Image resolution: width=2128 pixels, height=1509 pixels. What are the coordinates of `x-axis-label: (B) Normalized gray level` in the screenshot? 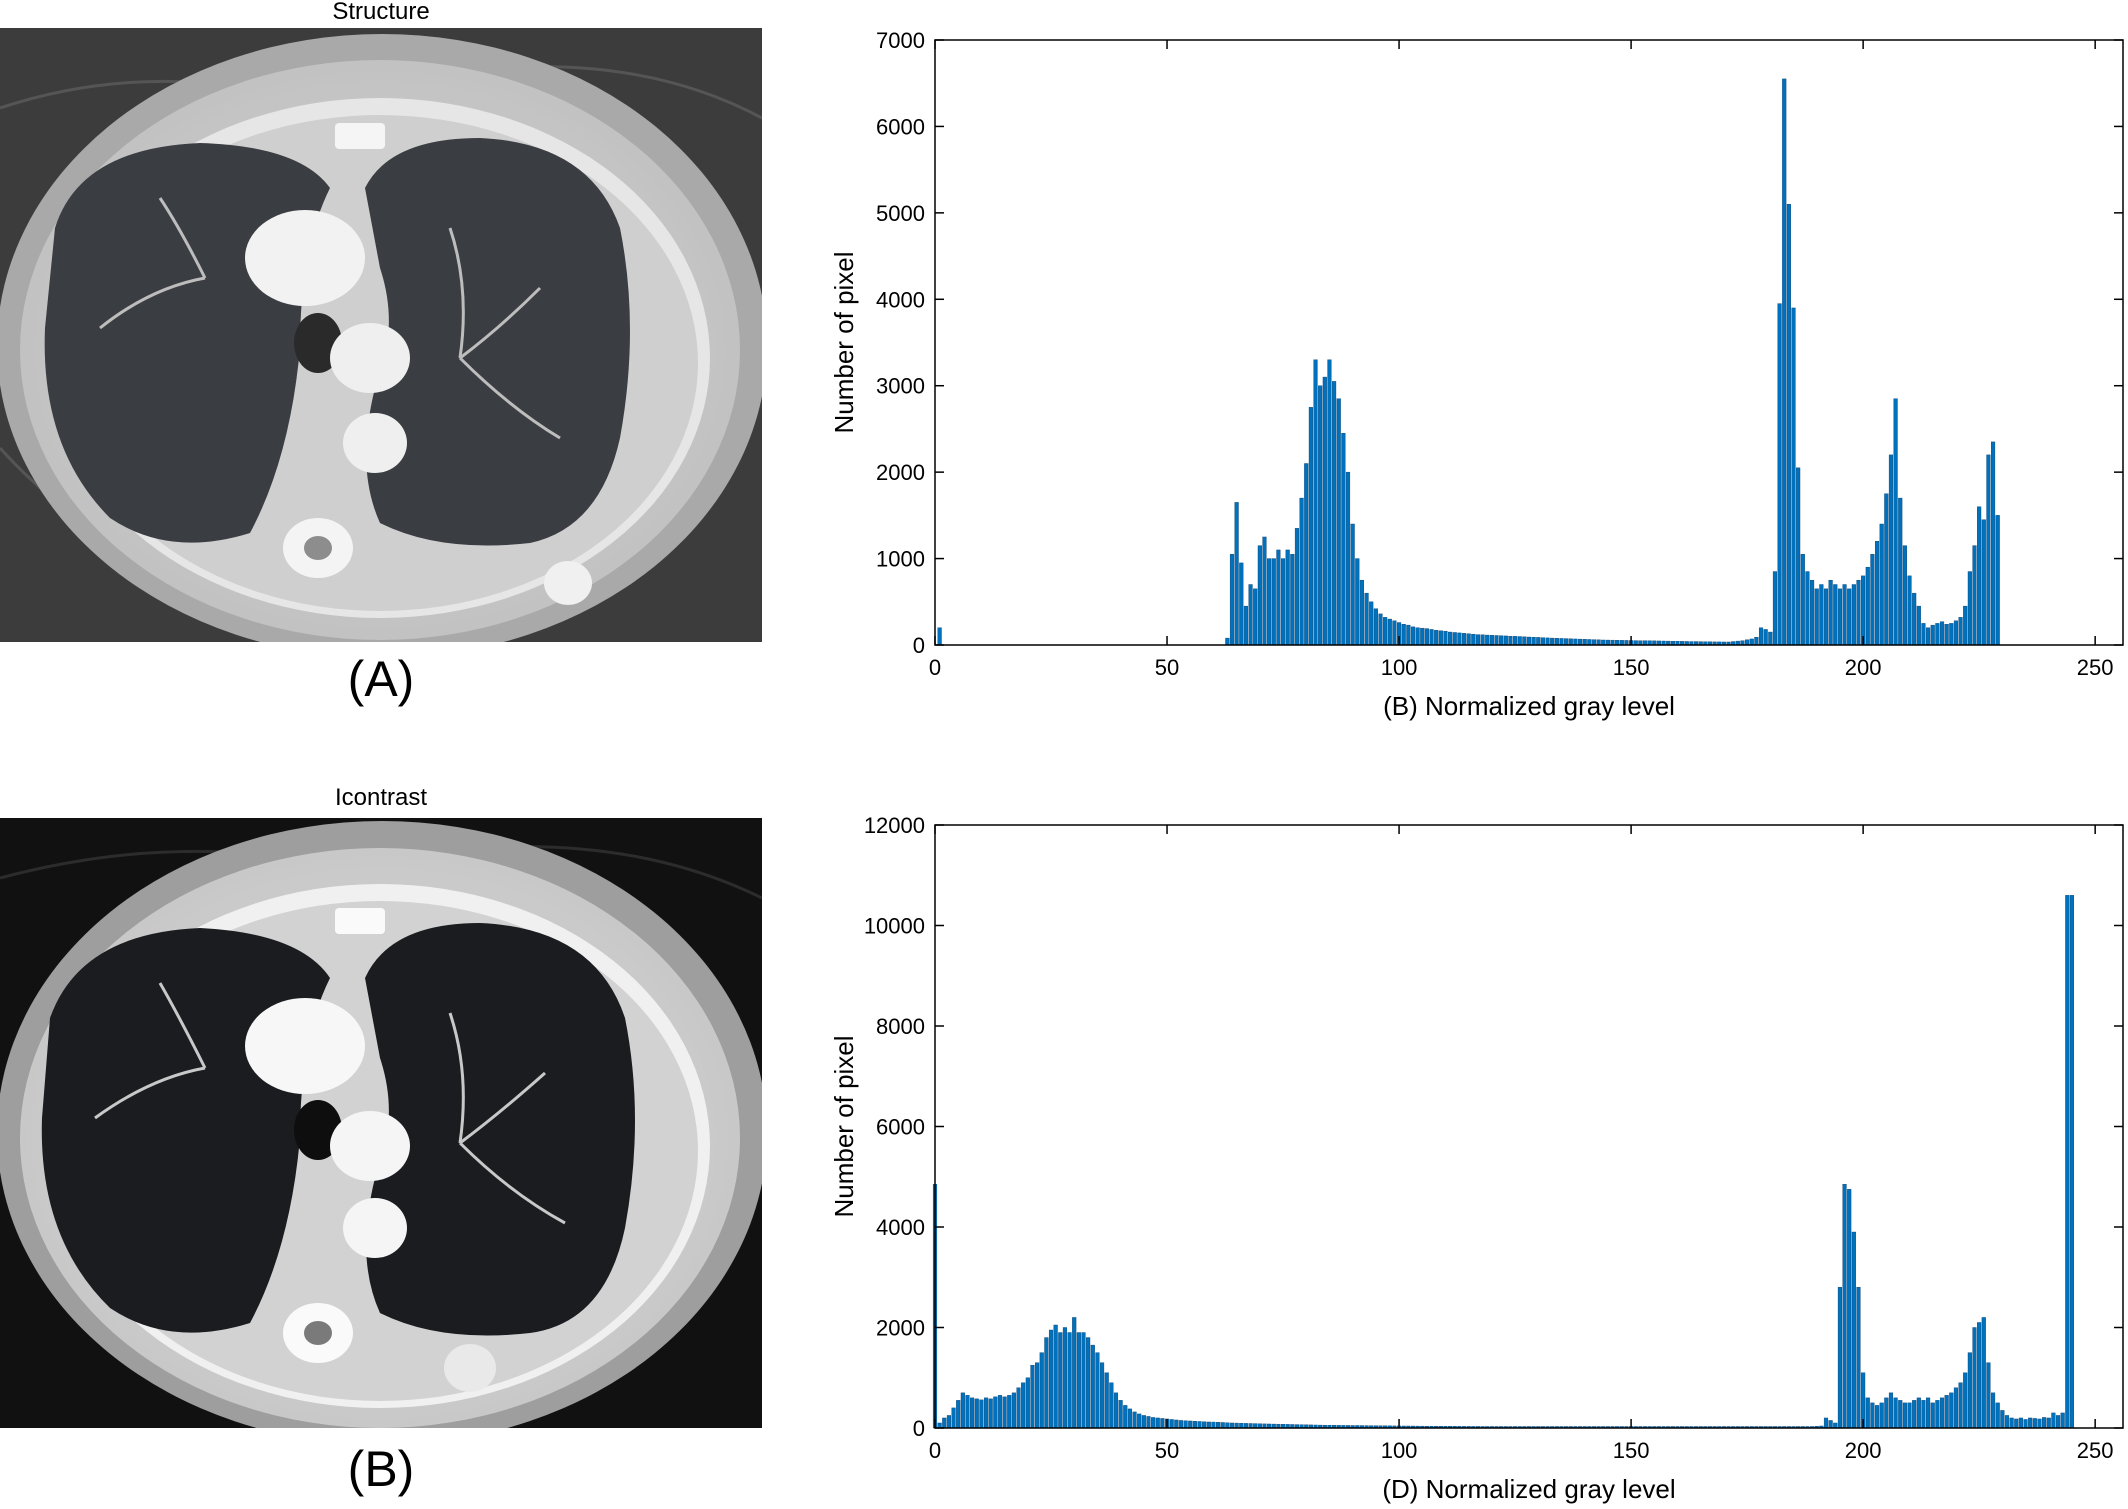 It's located at (1529, 706).